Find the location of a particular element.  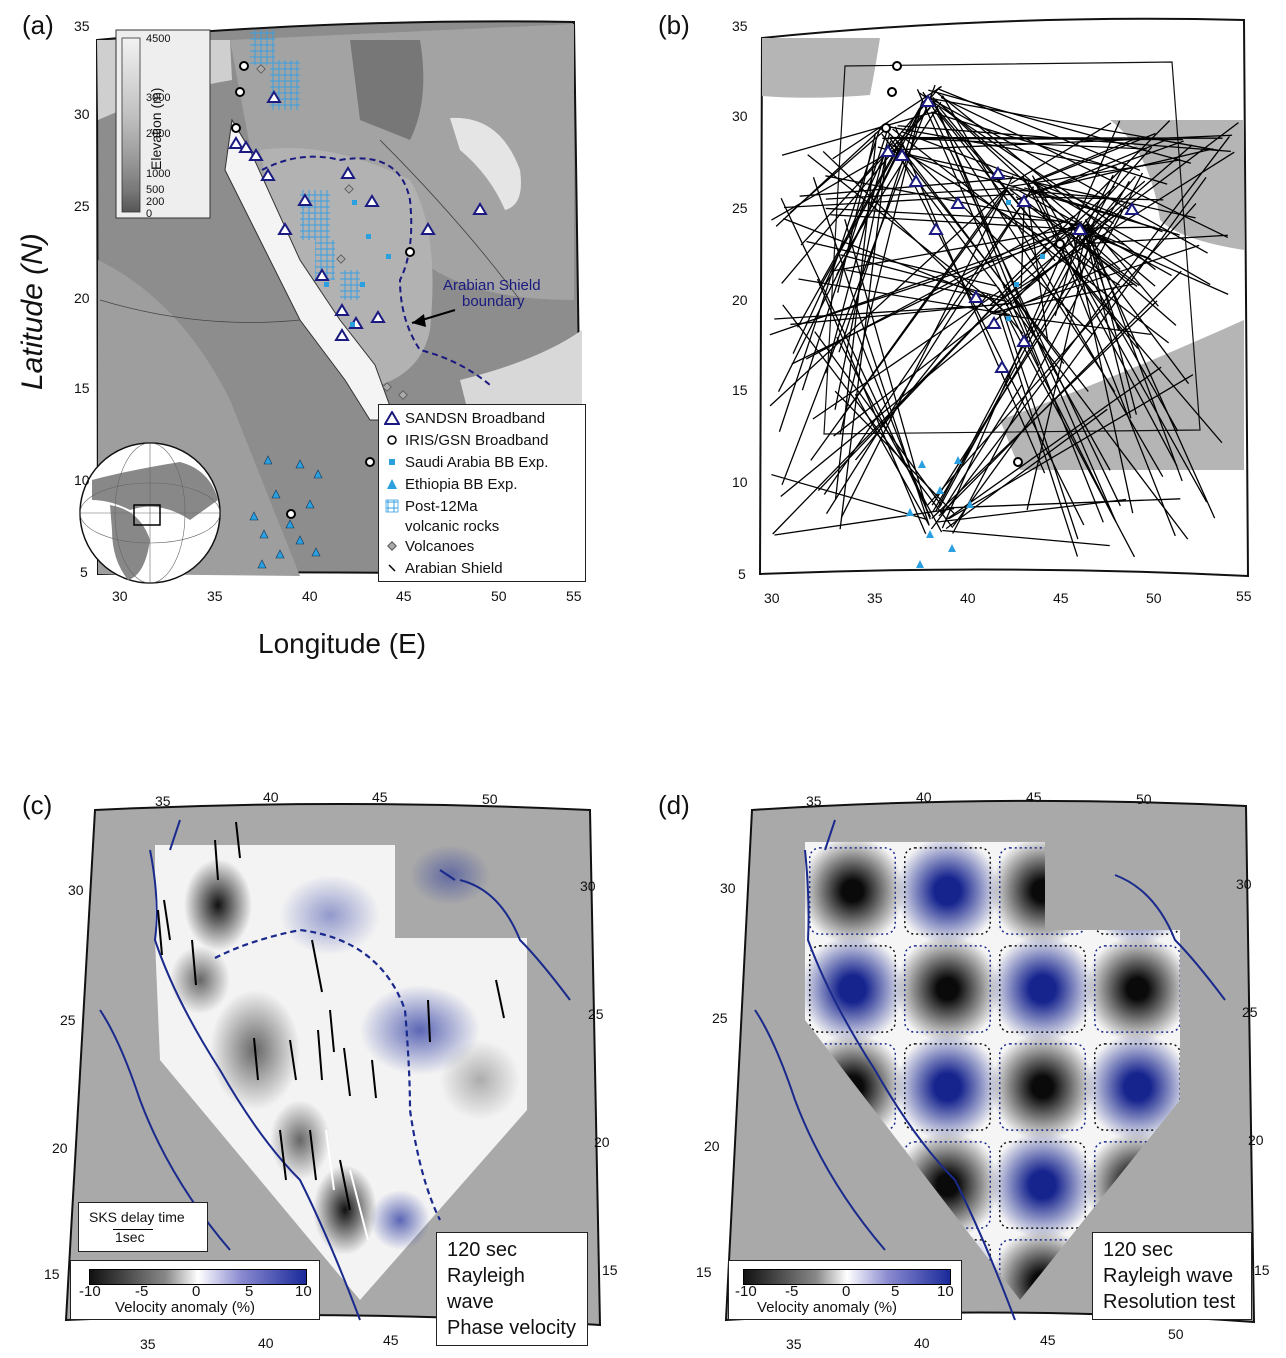

shield-annotation-line2: boundary is located at coordinates (493, 301).